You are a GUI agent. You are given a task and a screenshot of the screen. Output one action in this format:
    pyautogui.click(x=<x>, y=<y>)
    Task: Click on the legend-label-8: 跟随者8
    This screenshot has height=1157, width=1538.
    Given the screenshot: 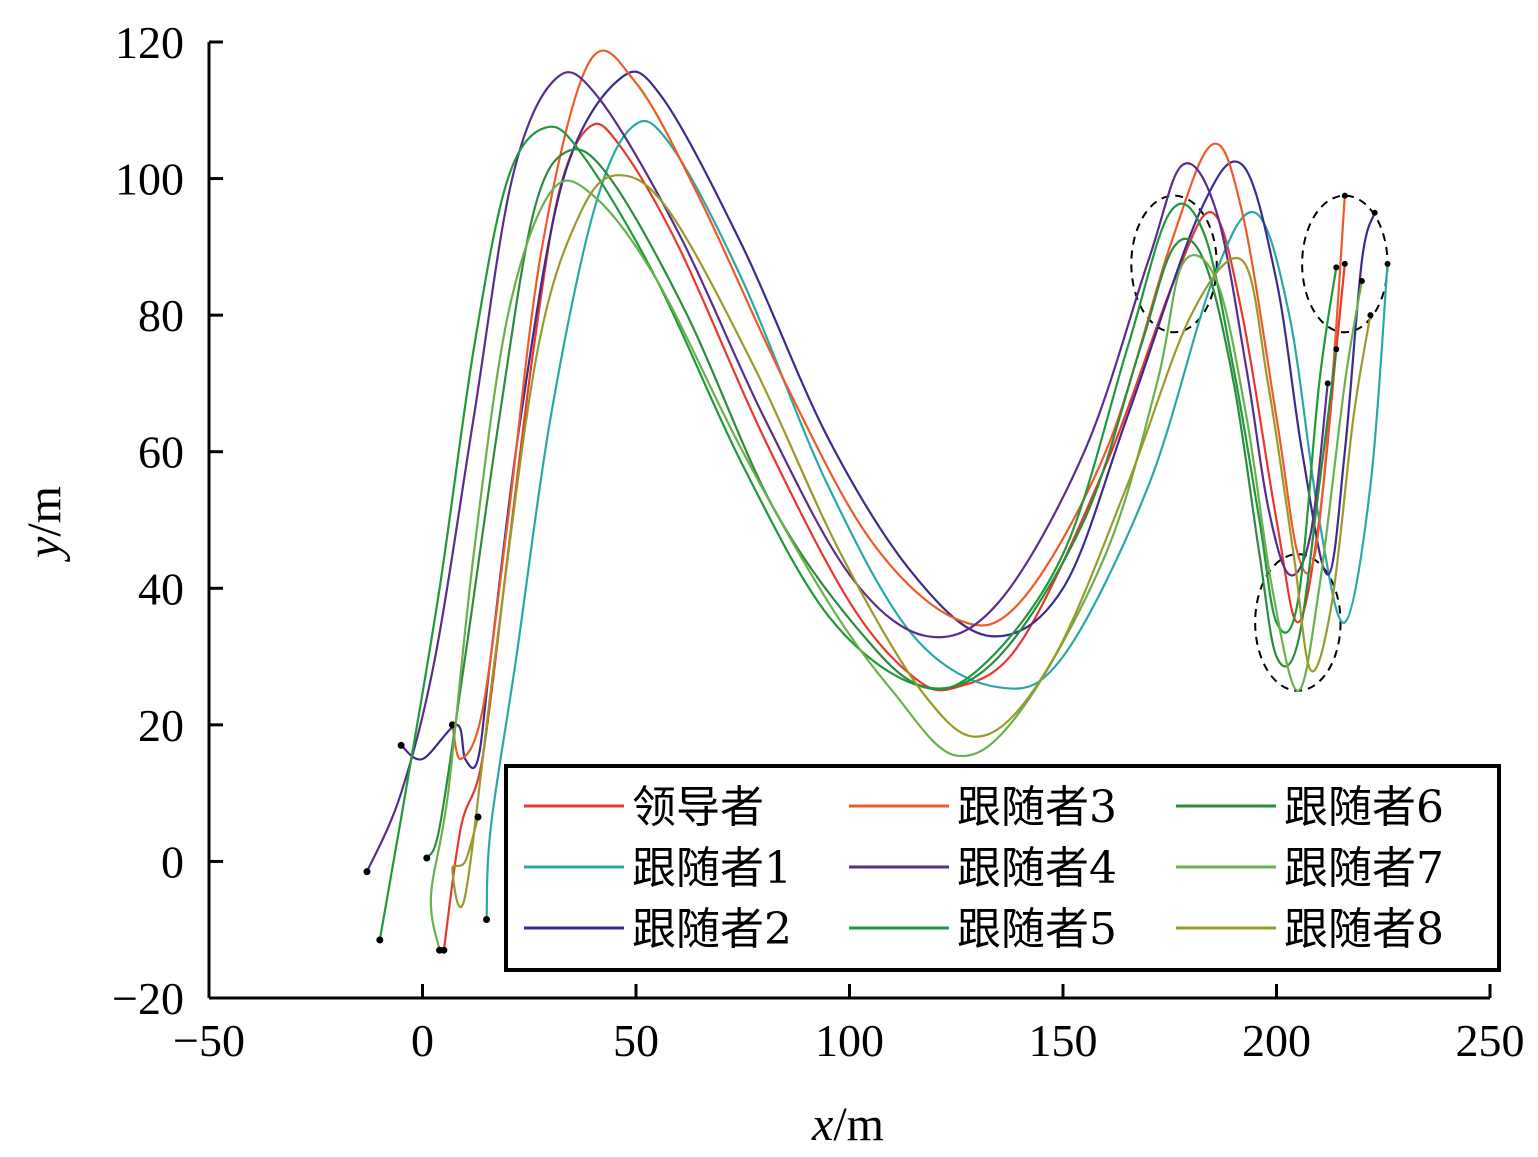 What is the action you would take?
    pyautogui.click(x=1364, y=929)
    